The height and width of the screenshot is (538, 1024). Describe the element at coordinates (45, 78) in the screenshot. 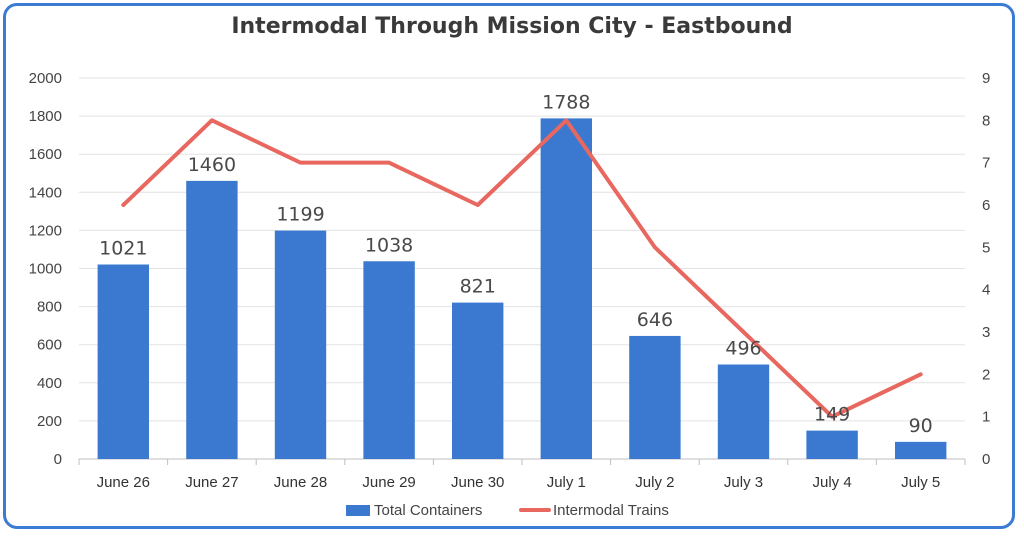

I see `left-axis-tick-label: 2000` at that location.